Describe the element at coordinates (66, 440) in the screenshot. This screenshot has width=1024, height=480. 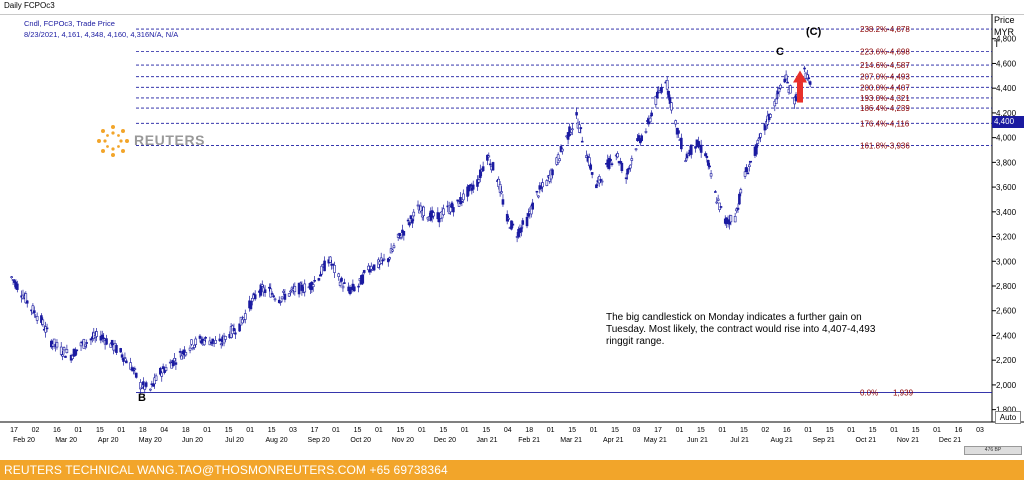
I see `x-month-label: Mar 20` at that location.